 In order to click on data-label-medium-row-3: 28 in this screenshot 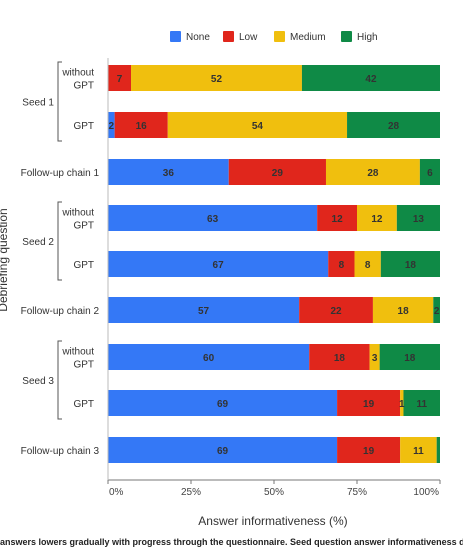, I will do `click(373, 173)`.